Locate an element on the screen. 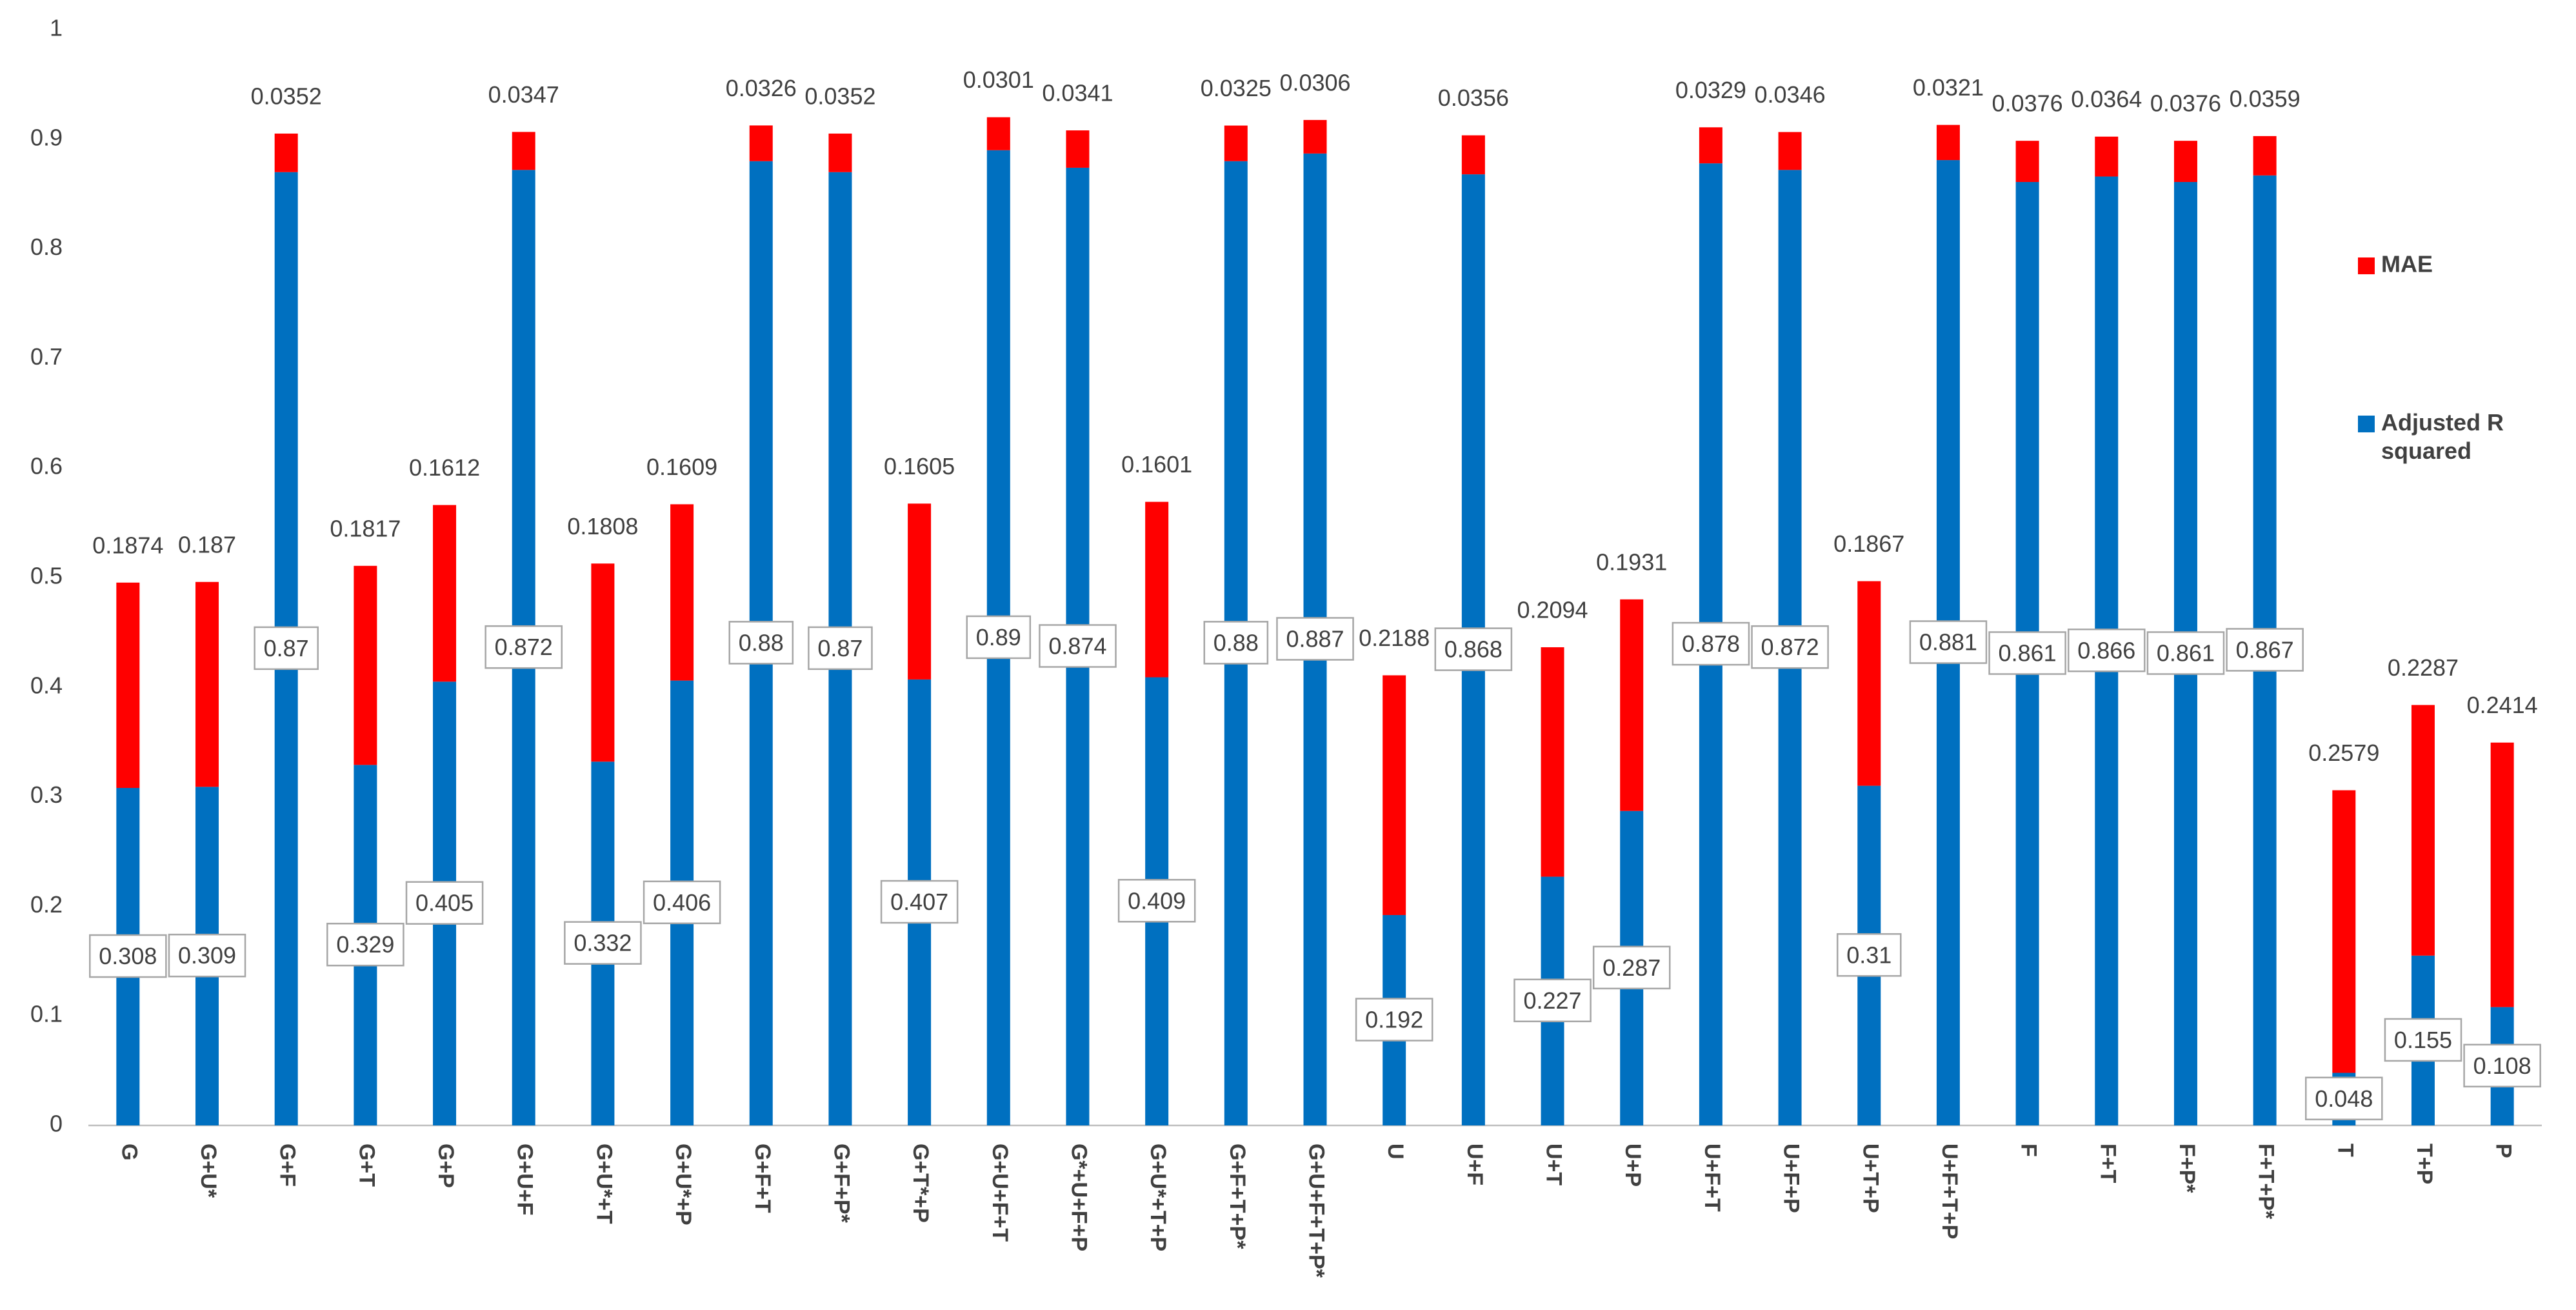 Image resolution: width=2576 pixels, height=1310 pixels. y-tick-label: 0.6 is located at coordinates (46, 466).